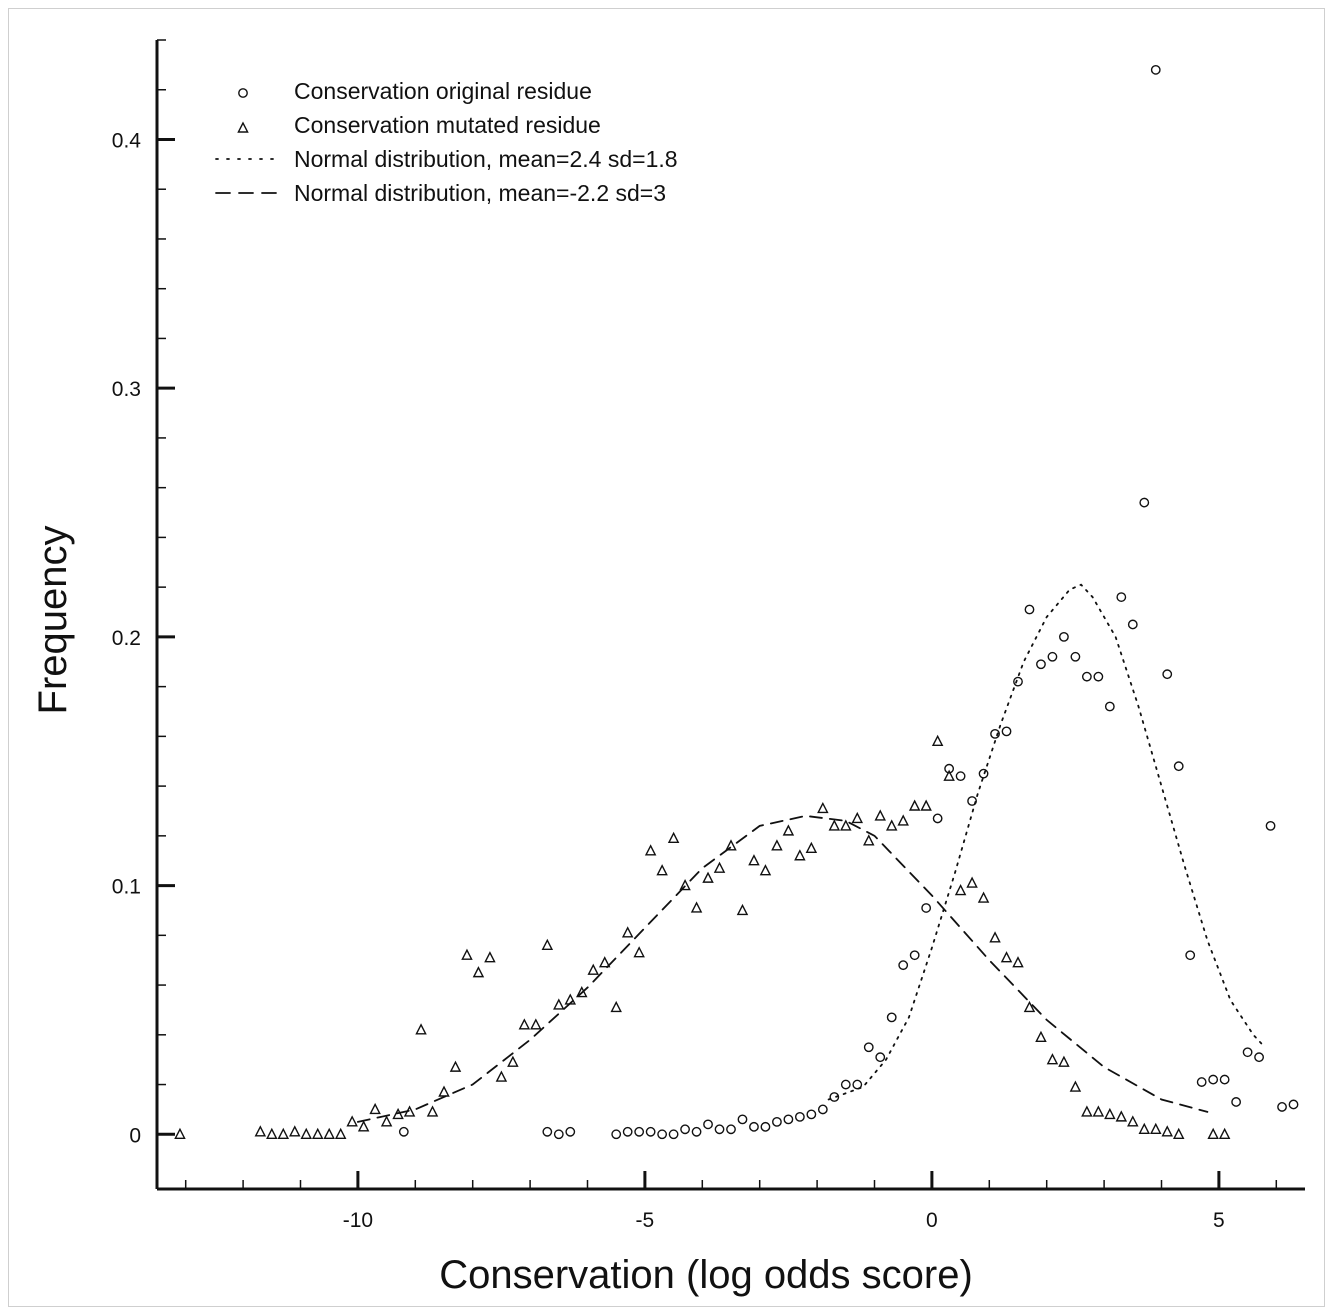 The width and height of the screenshot is (1333, 1315). What do you see at coordinates (126, 638) in the screenshot?
I see `y-tick-label: 0.2` at bounding box center [126, 638].